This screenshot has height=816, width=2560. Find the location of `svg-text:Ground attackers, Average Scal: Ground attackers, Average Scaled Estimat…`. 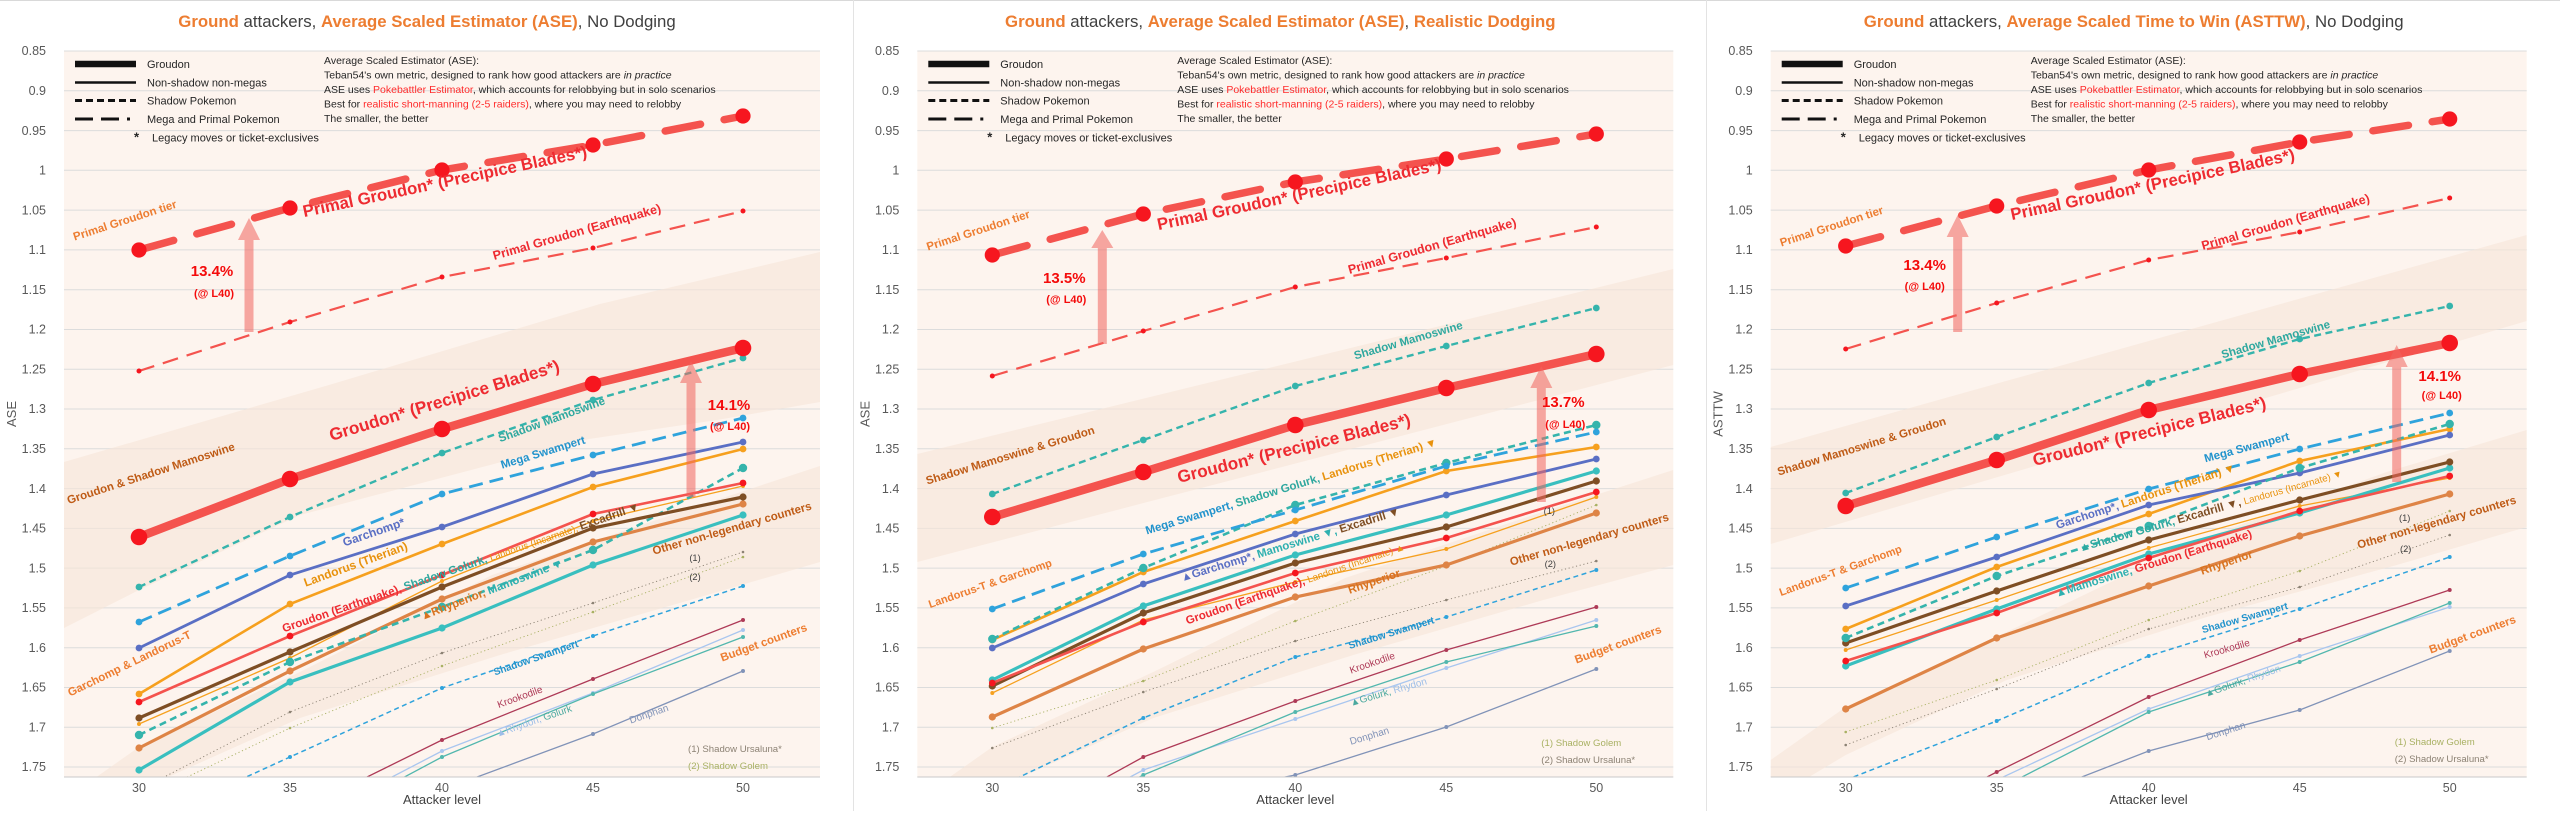

svg-text:Ground attackers, Average Scal: Ground attackers, Average Scaled Estimat… is located at coordinates (426, 21).